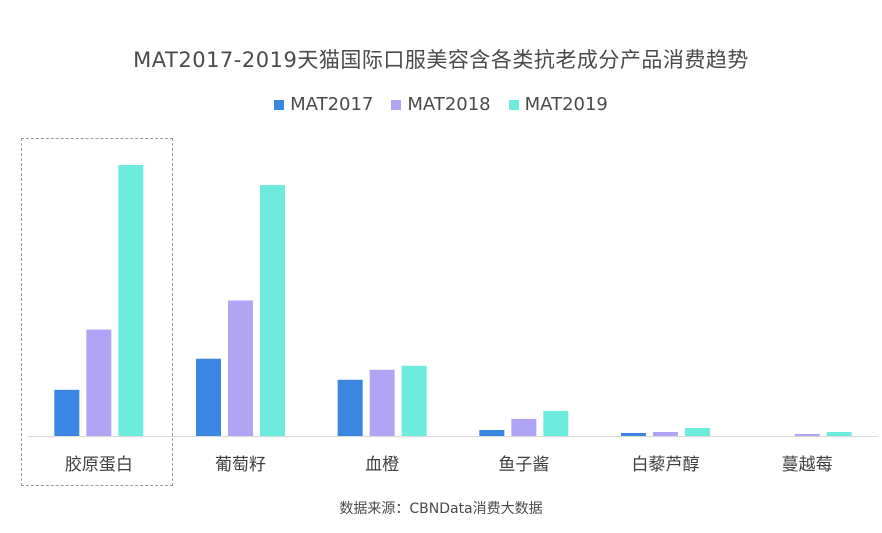 This screenshot has width=882, height=533. Describe the element at coordinates (240, 465) in the screenshot. I see `x-tick-label: 葡萄籽` at that location.